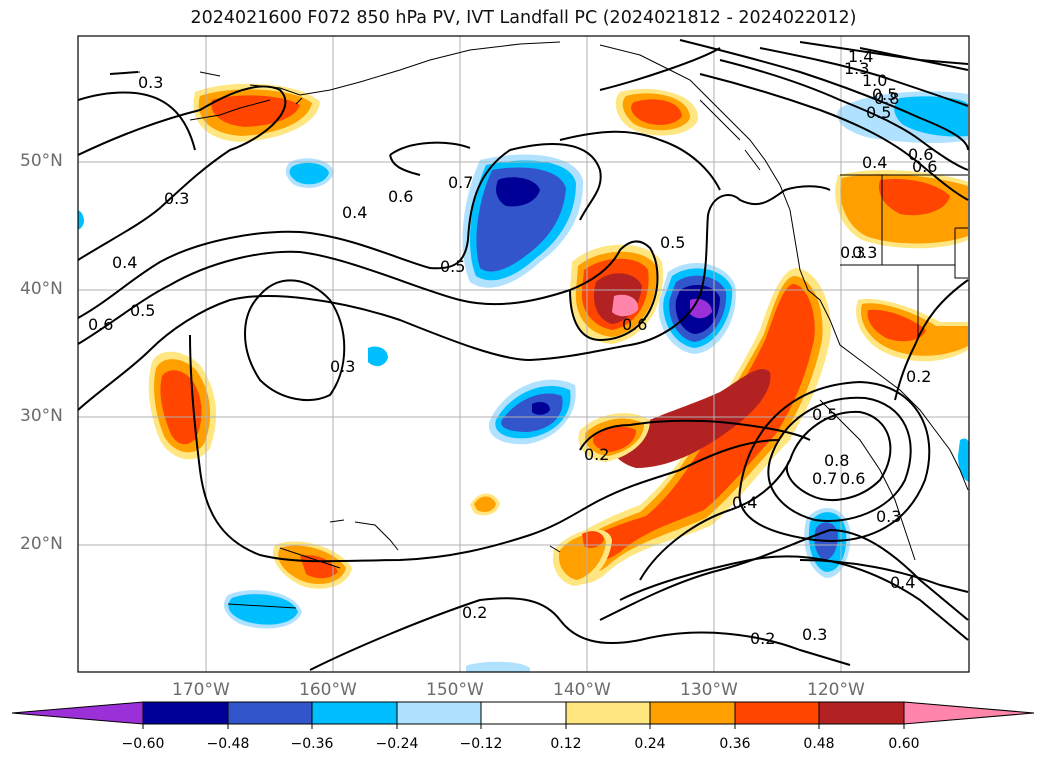 The width and height of the screenshot is (1047, 765). What do you see at coordinates (566, 744) in the screenshot?
I see `colorbar-label: 0.12` at bounding box center [566, 744].